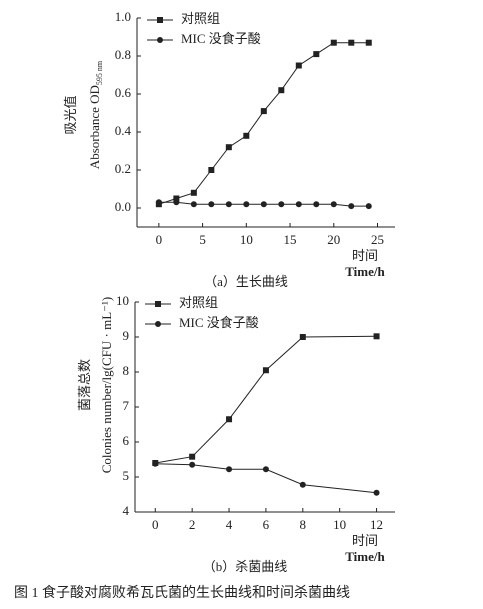  I want to click on y-axis-label-main: Absorbance OD, so click(94, 127).